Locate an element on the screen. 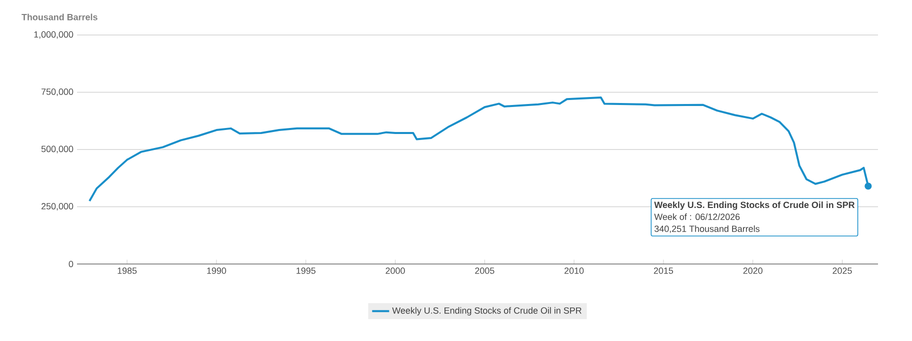 Image resolution: width=912 pixels, height=341 pixels. annotation: Weekly U.S. Ending Stocks of Crude Oil in SPR is located at coordinates (754, 205).